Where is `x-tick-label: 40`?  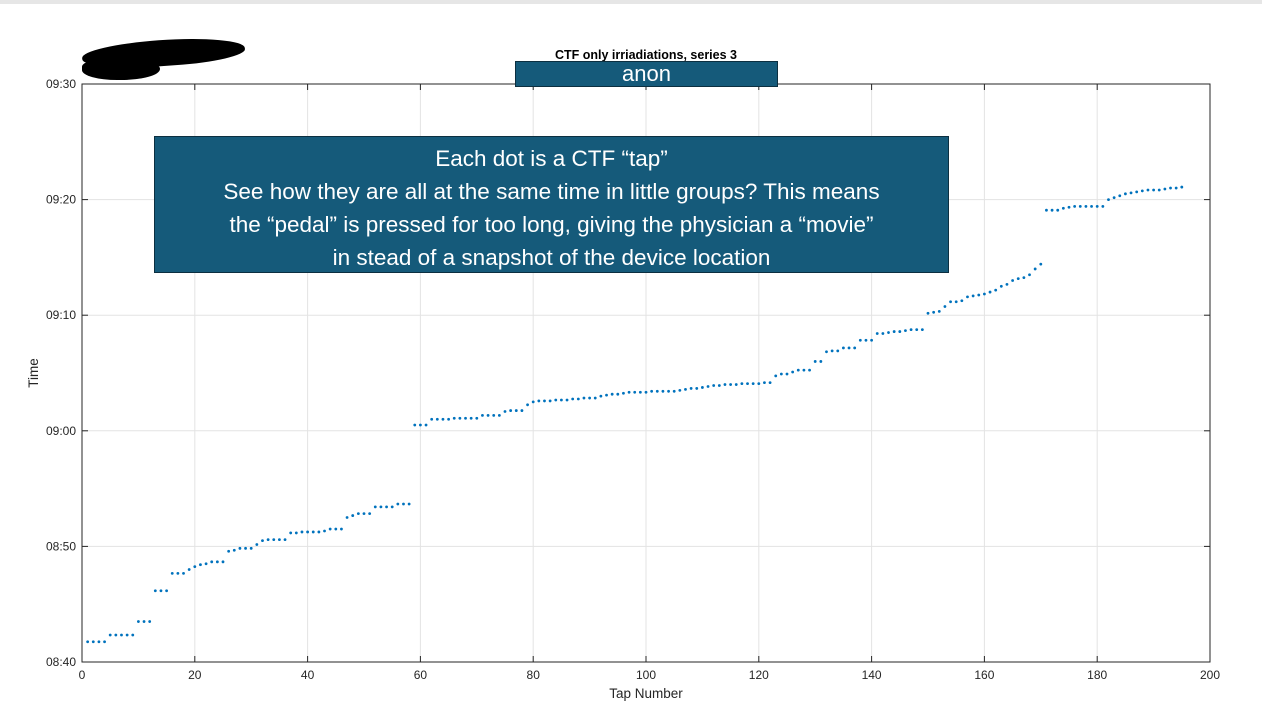
x-tick-label: 40 is located at coordinates (308, 675).